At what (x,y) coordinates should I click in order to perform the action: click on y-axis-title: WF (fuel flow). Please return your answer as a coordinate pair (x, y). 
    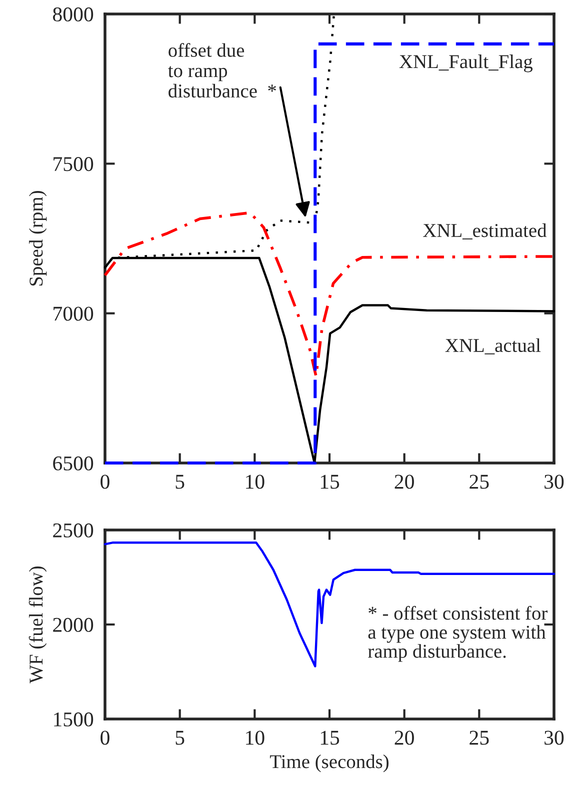
    Looking at the image, I should click on (37, 625).